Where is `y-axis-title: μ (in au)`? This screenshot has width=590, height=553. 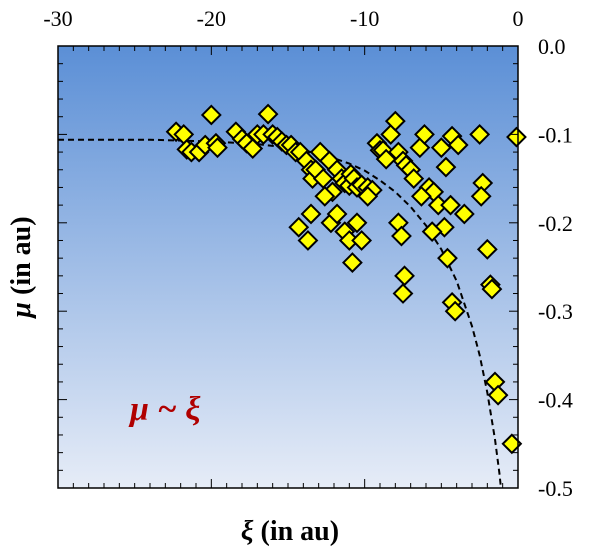 y-axis-title: μ (in au) is located at coordinates (21, 267).